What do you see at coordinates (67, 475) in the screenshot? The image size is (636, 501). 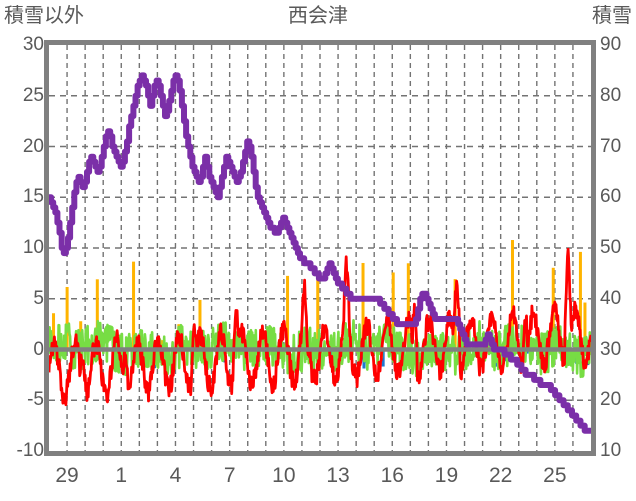 I see `axis-tick-label: 29` at bounding box center [67, 475].